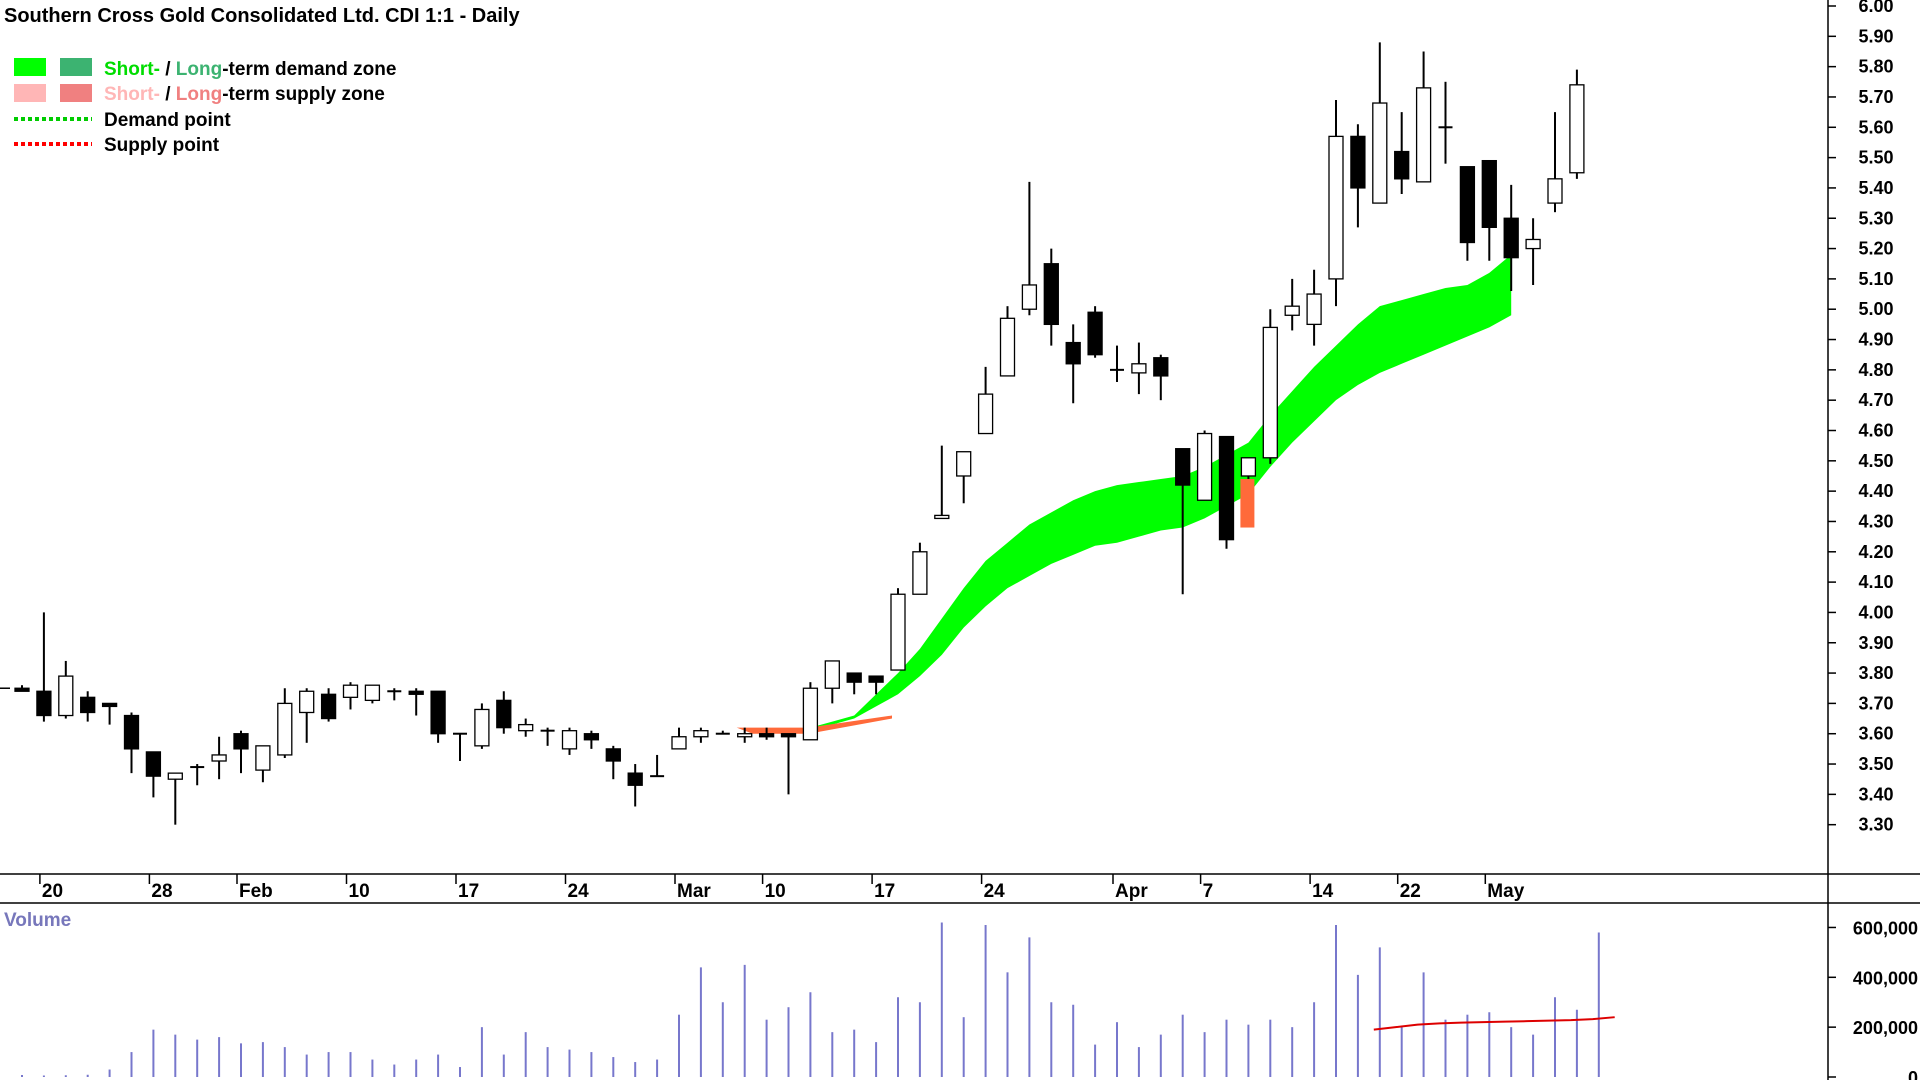 Image resolution: width=1920 pixels, height=1080 pixels. Describe the element at coordinates (76, 93) in the screenshot. I see `legend-swatch-supply-long` at that location.